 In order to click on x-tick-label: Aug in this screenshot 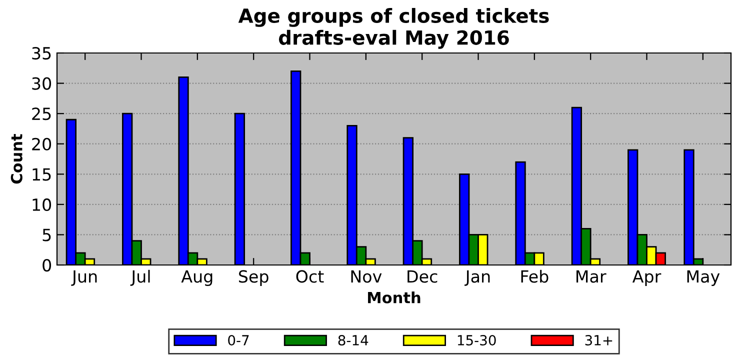, I will do `click(196, 278)`.